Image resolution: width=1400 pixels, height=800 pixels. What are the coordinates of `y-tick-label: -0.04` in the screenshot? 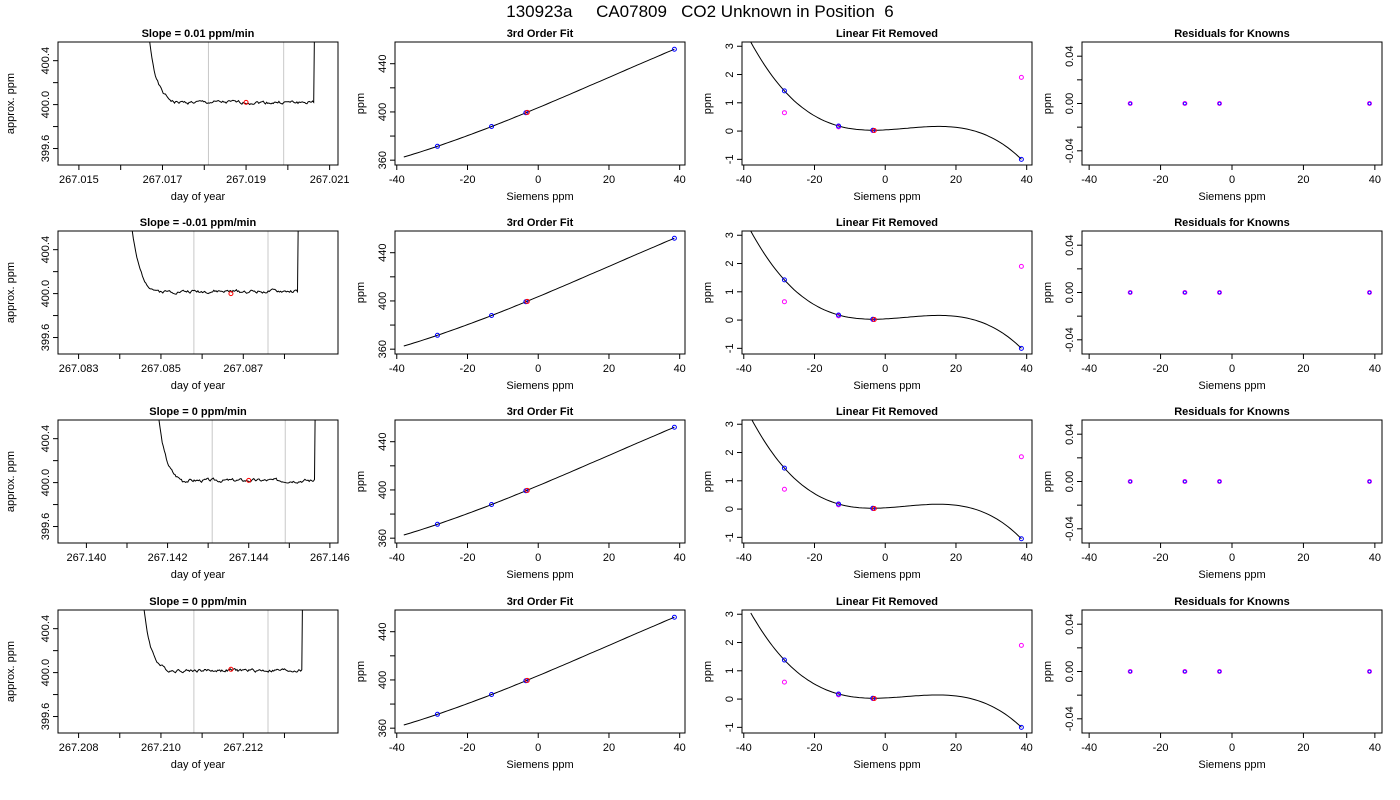 It's located at (1070, 718).